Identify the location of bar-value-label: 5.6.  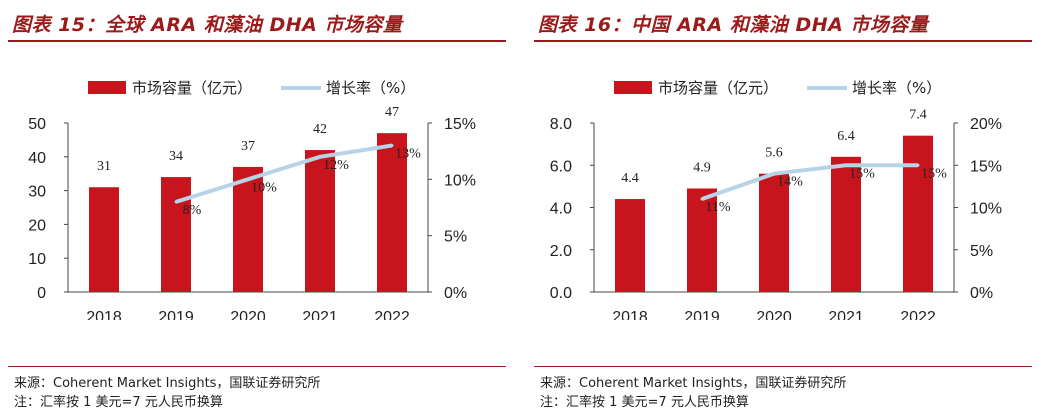
(774, 153).